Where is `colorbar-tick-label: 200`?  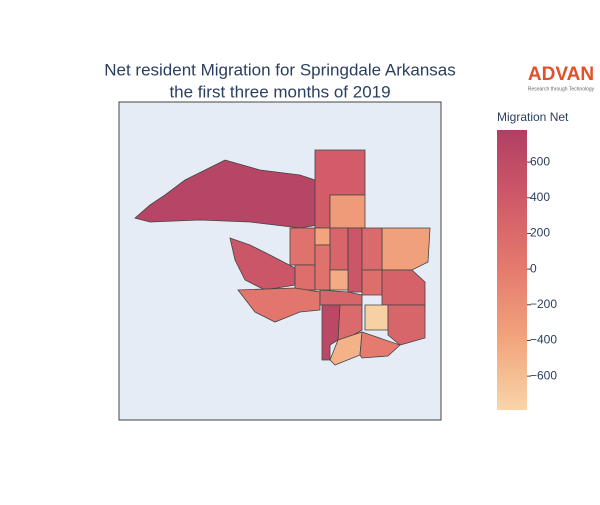 colorbar-tick-label: 200 is located at coordinates (540, 233).